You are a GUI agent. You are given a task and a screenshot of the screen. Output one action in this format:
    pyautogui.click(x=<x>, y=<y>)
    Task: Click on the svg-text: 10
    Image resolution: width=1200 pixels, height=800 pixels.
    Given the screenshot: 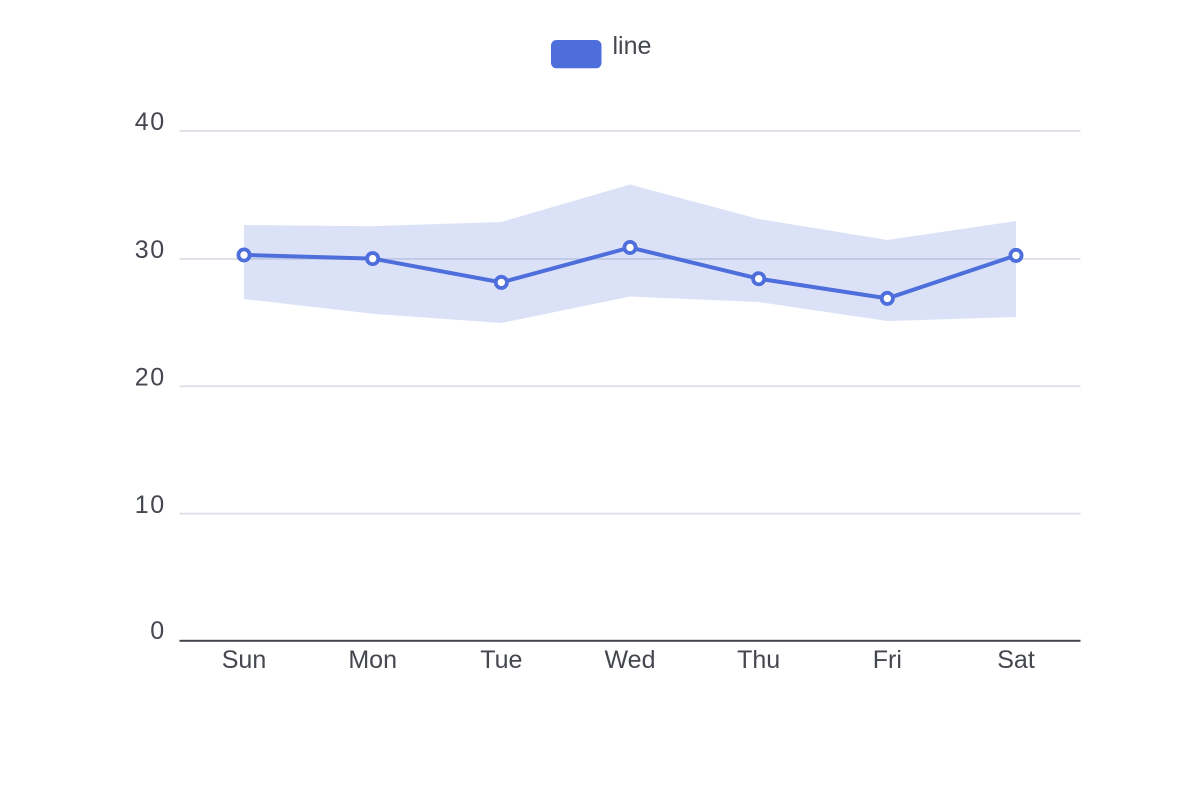 What is the action you would take?
    pyautogui.click(x=150, y=505)
    